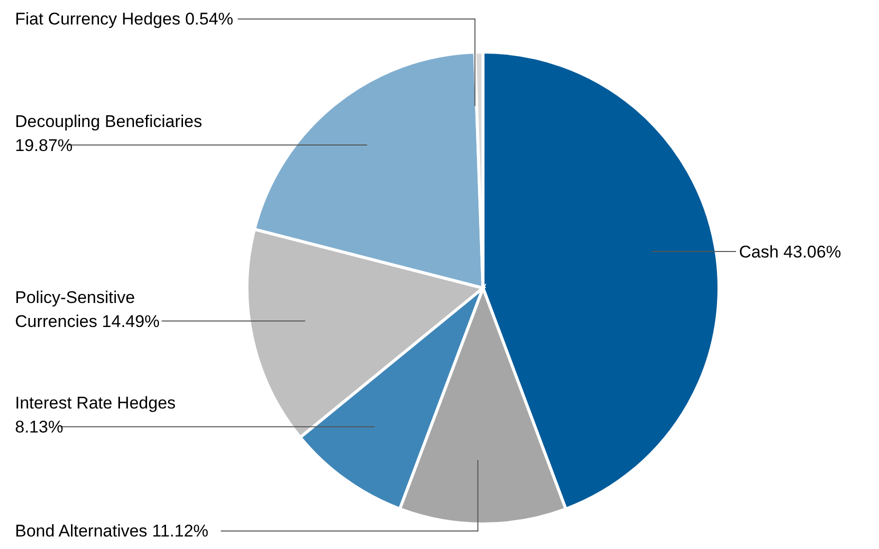 Image resolution: width=879 pixels, height=549 pixels. What do you see at coordinates (95, 402) in the screenshot?
I see `slice-label: Interest Rate Hedges` at bounding box center [95, 402].